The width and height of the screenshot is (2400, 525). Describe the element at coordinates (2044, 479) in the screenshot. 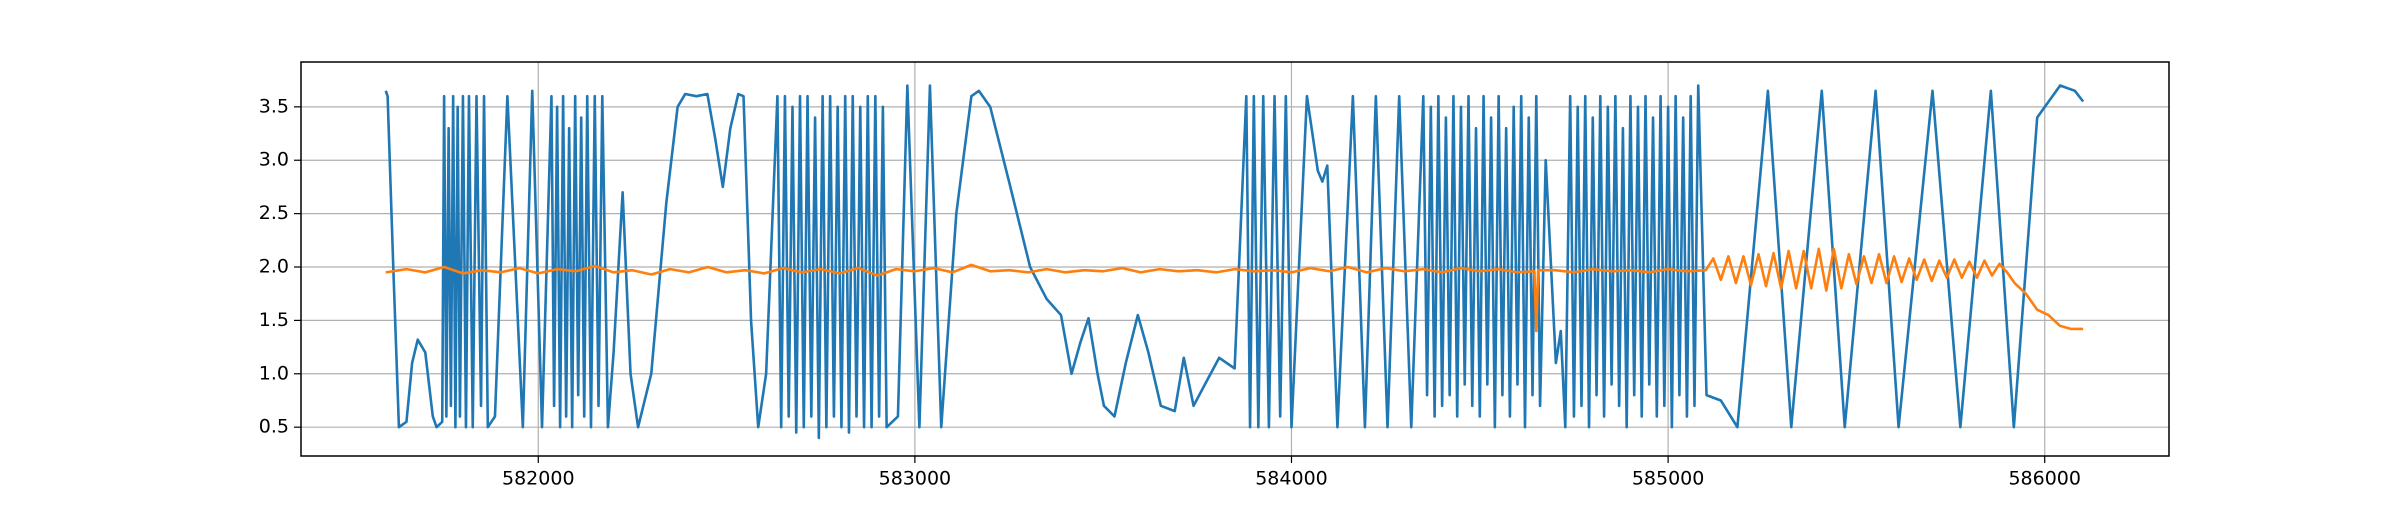

I see `x-tick-label: 586000` at that location.